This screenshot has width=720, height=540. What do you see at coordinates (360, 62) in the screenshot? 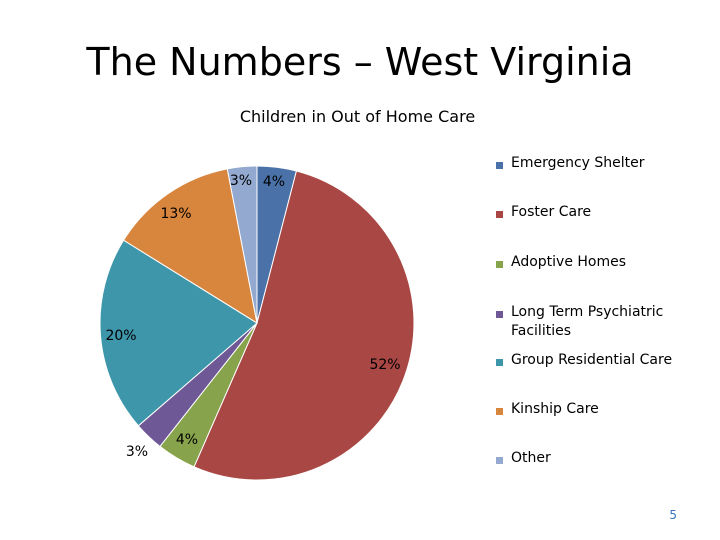
I see `slide-title: The Numbers – West Virginia` at bounding box center [360, 62].